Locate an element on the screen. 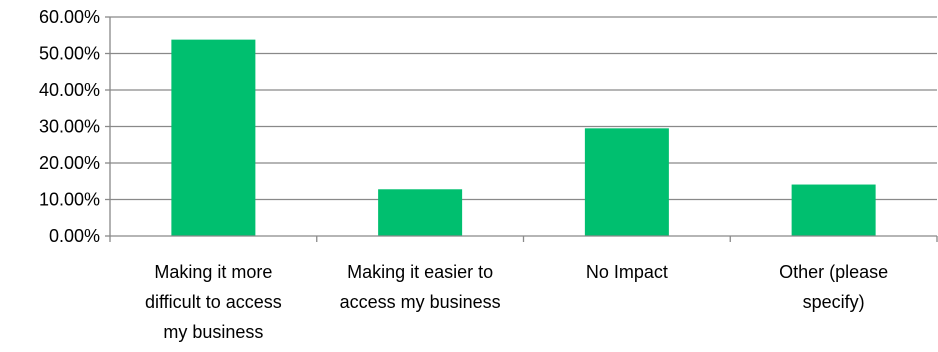 This screenshot has height=352, width=938. y-tick-label: 30.00% is located at coordinates (69, 127).